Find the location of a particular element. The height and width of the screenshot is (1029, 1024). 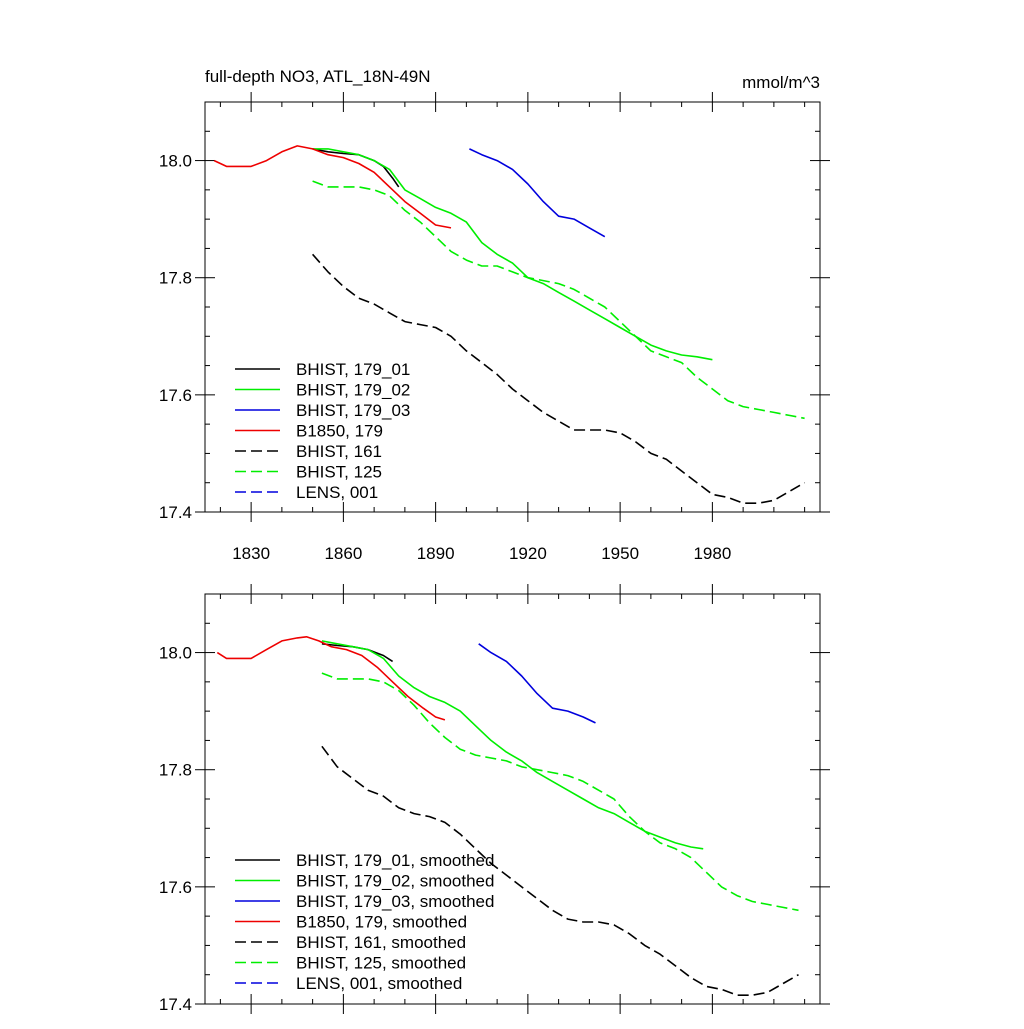

legend-label: BHIST, 161, smoothed is located at coordinates (381, 942).